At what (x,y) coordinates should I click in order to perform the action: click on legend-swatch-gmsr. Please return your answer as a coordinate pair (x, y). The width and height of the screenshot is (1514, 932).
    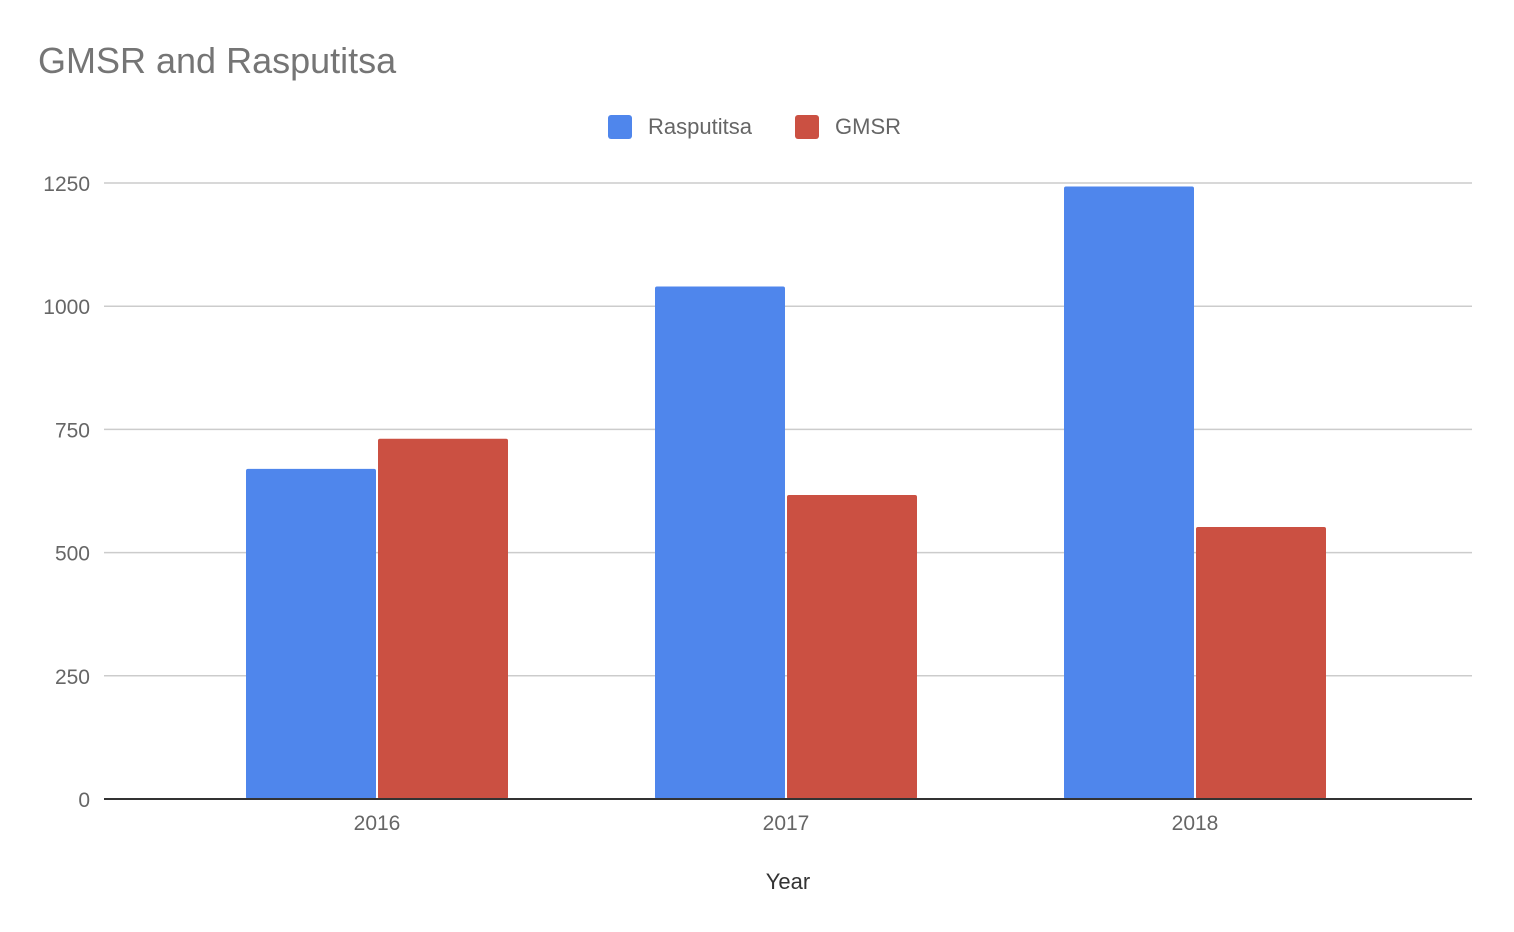
    Looking at the image, I should click on (807, 127).